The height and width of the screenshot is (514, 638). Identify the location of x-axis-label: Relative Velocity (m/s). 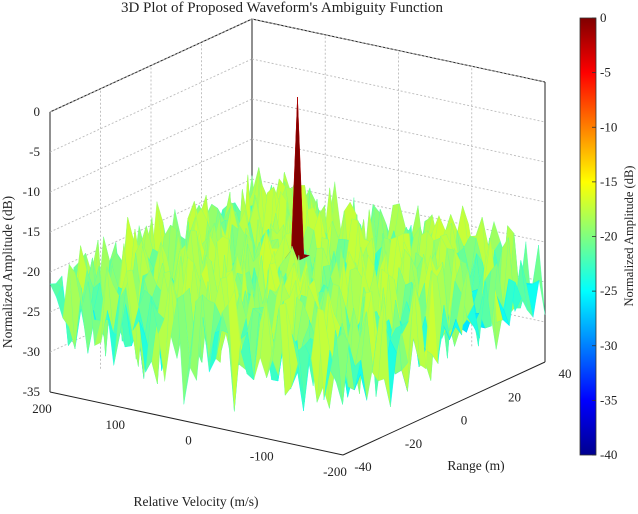
(196, 501).